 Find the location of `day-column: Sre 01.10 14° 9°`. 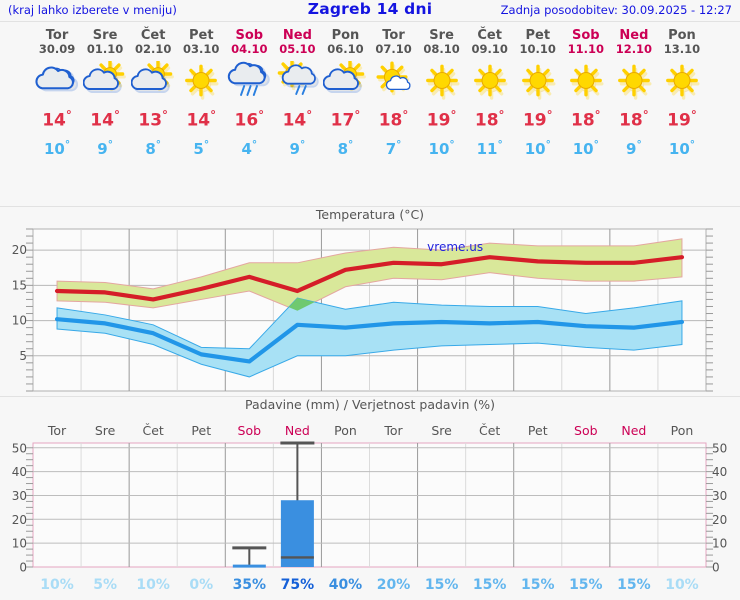

day-column: Sre 01.10 14° 9° is located at coordinates (105, 91).